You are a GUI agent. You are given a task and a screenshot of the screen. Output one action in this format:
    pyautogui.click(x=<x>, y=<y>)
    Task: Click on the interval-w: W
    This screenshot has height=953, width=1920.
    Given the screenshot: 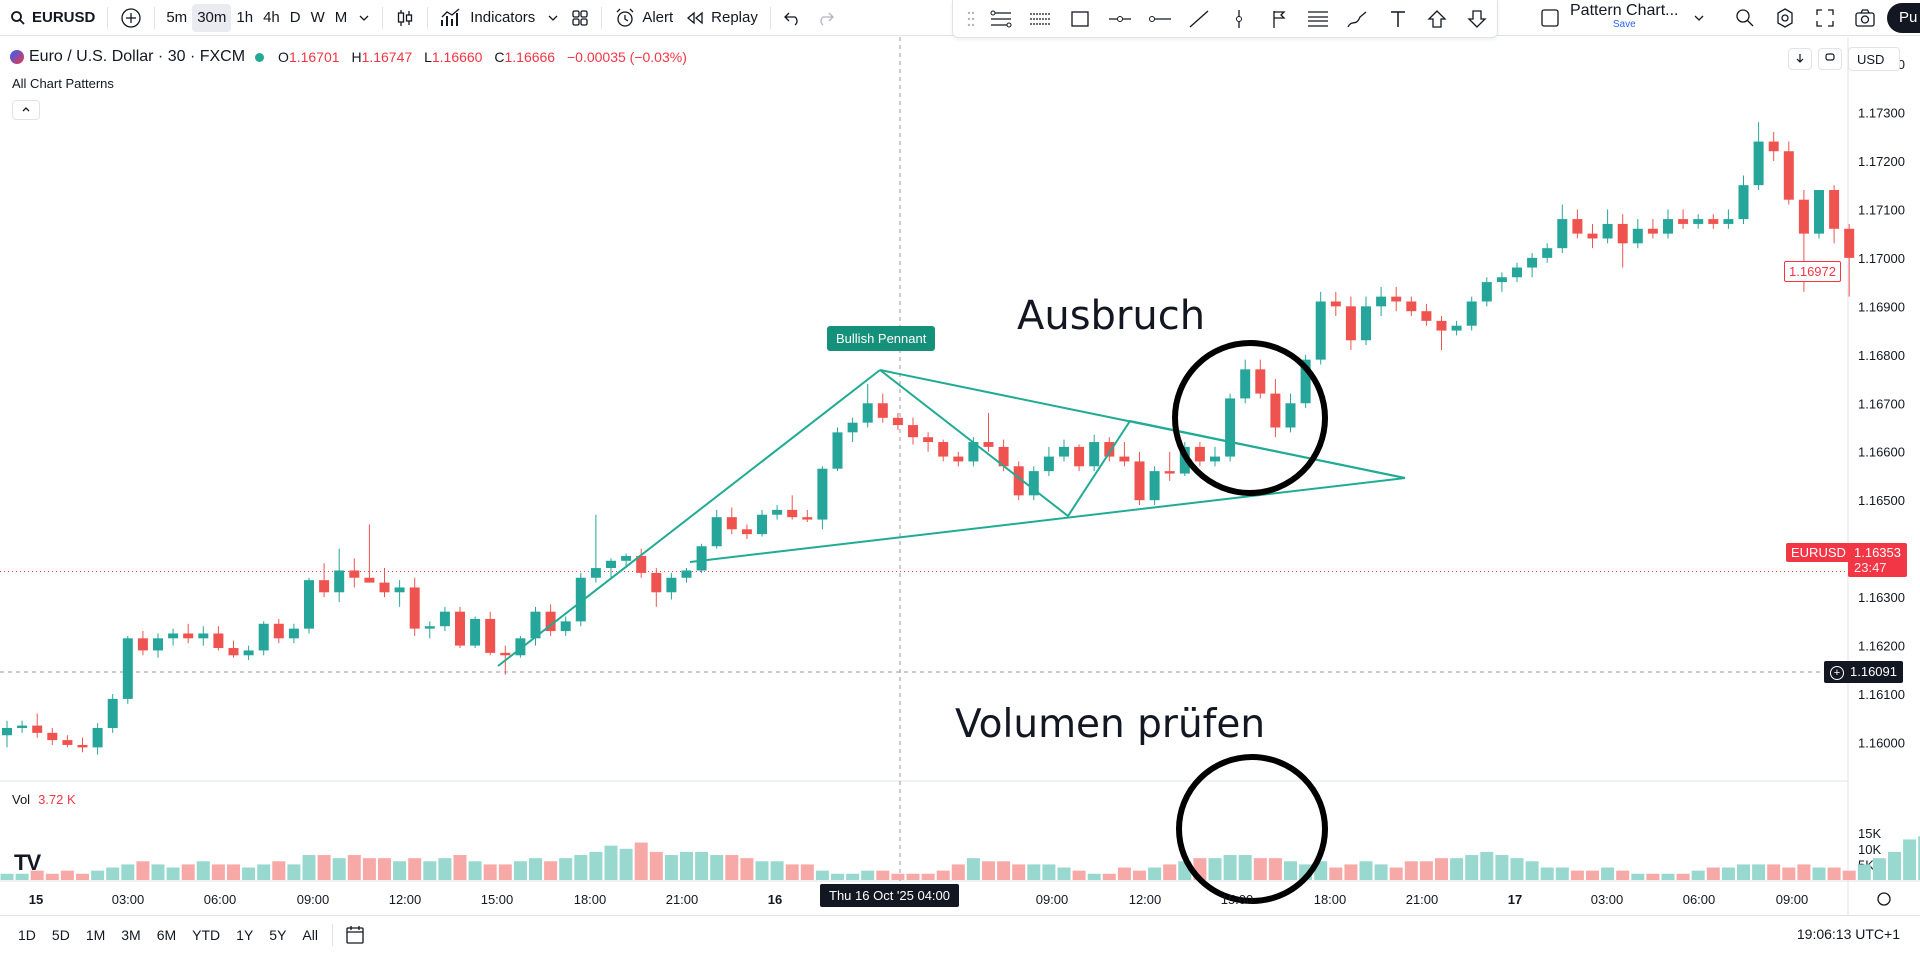 What is the action you would take?
    pyautogui.click(x=317, y=17)
    